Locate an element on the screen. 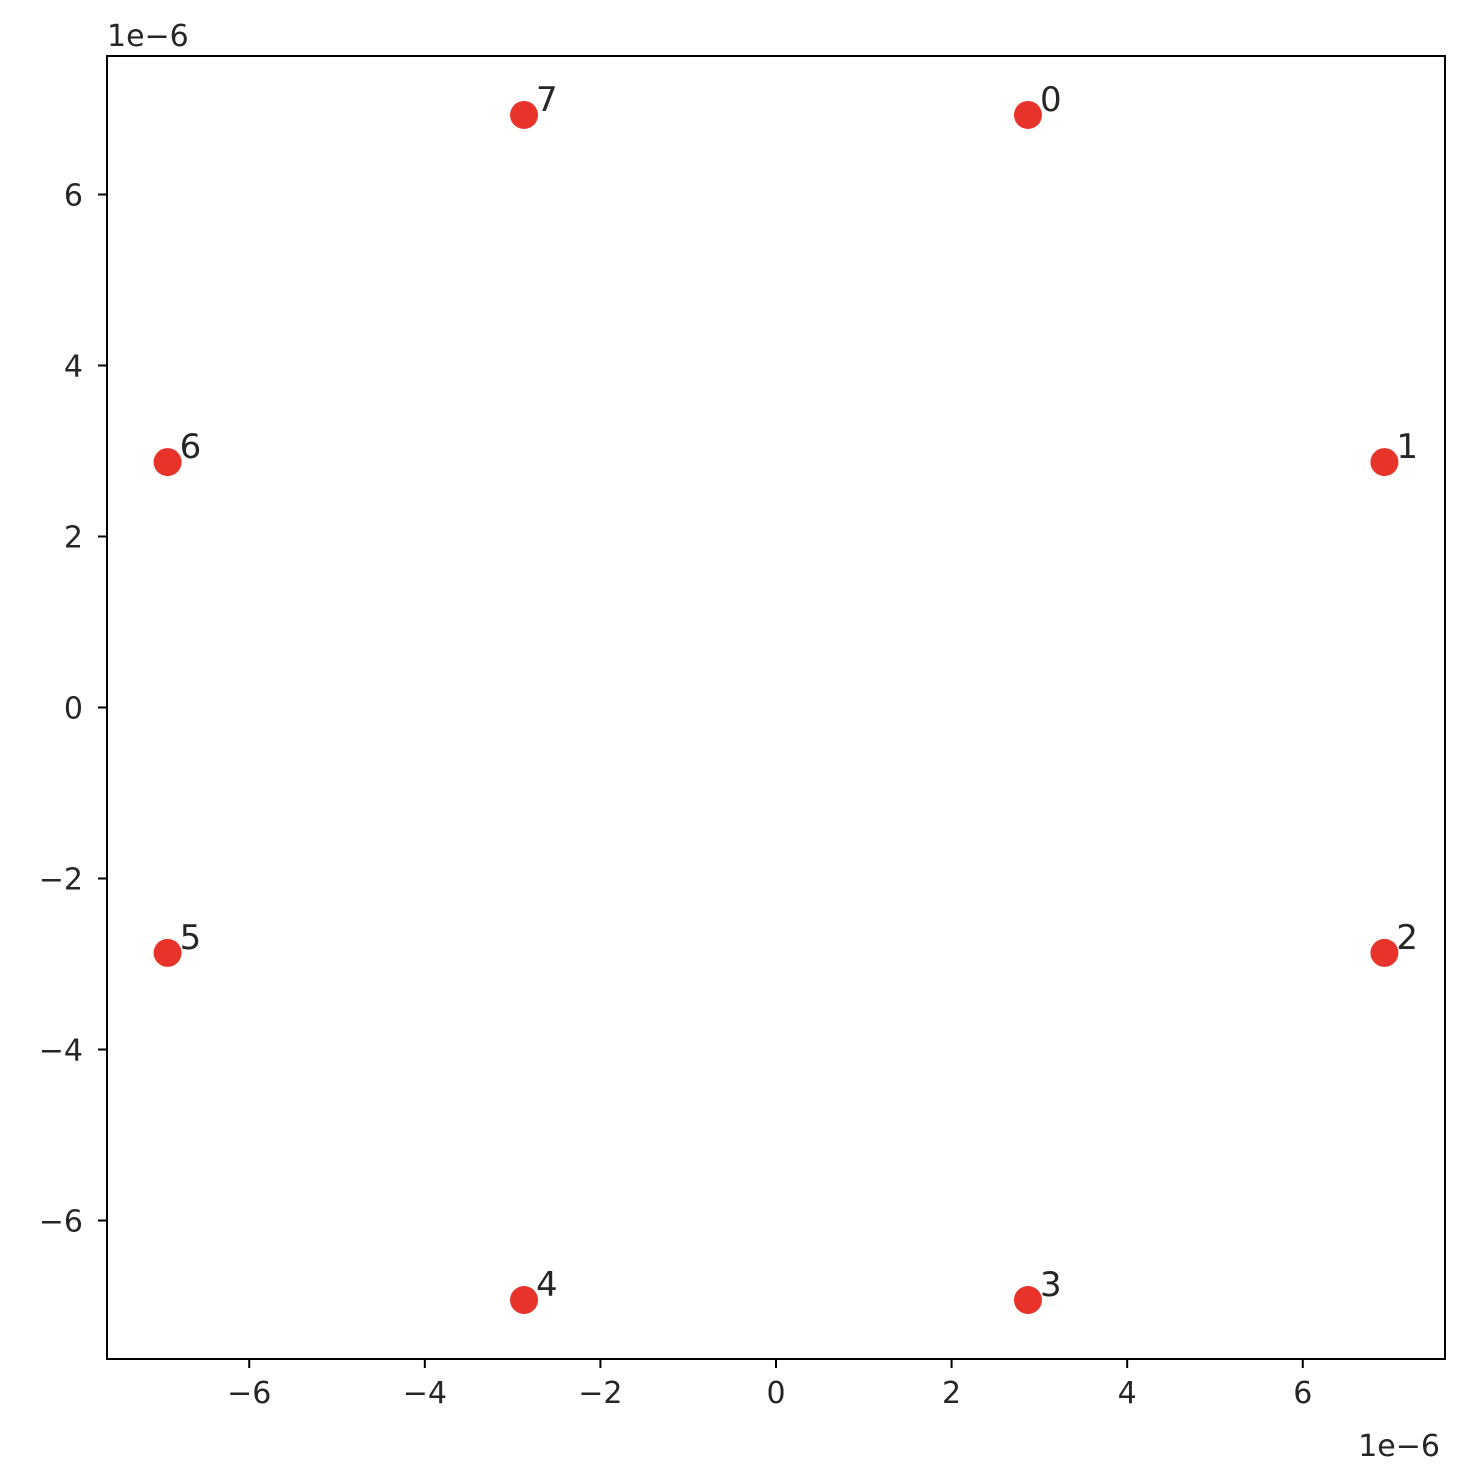 The height and width of the screenshot is (1476, 1472). y-tick-label: 2 is located at coordinates (73, 538).